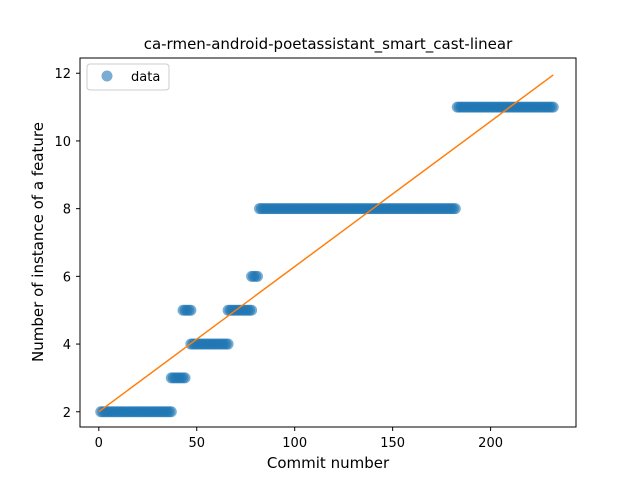 The image size is (640, 480). Describe the element at coordinates (38, 242) in the screenshot. I see `y-axis-label: Number of instance of a feature` at that location.